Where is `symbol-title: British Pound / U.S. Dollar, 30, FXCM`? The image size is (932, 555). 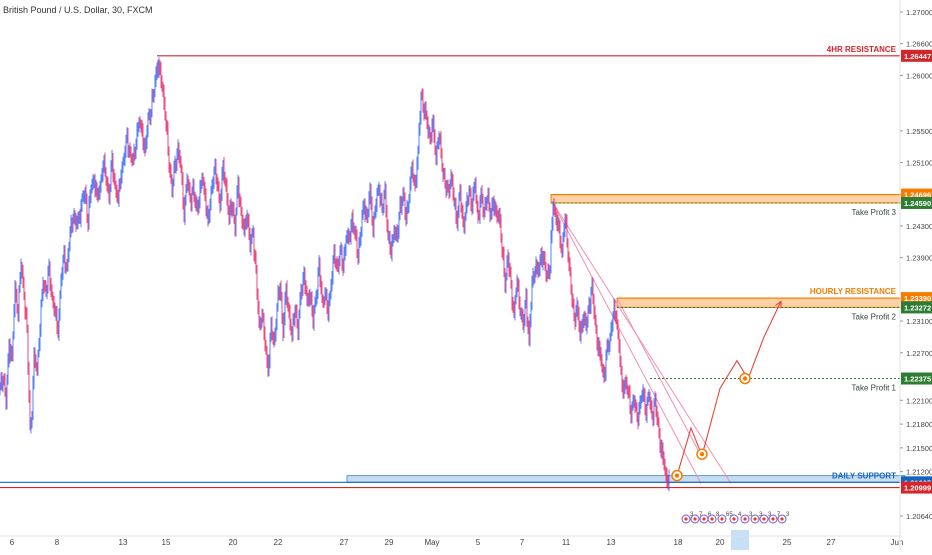
symbol-title: British Pound / U.S. Dollar, 30, FXCM is located at coordinates (78, 10).